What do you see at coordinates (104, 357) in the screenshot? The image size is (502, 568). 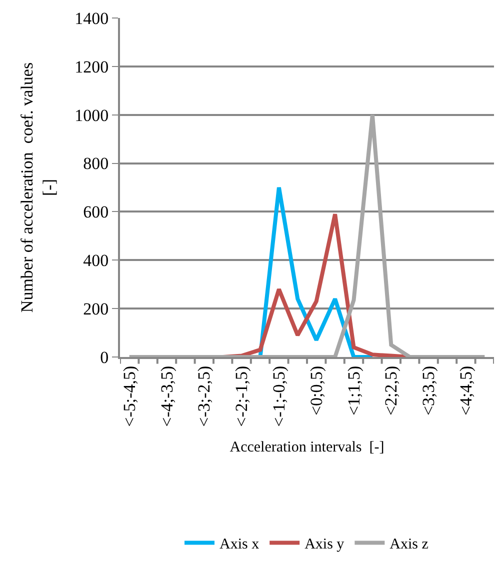 I see `y-tick-label: 0` at bounding box center [104, 357].